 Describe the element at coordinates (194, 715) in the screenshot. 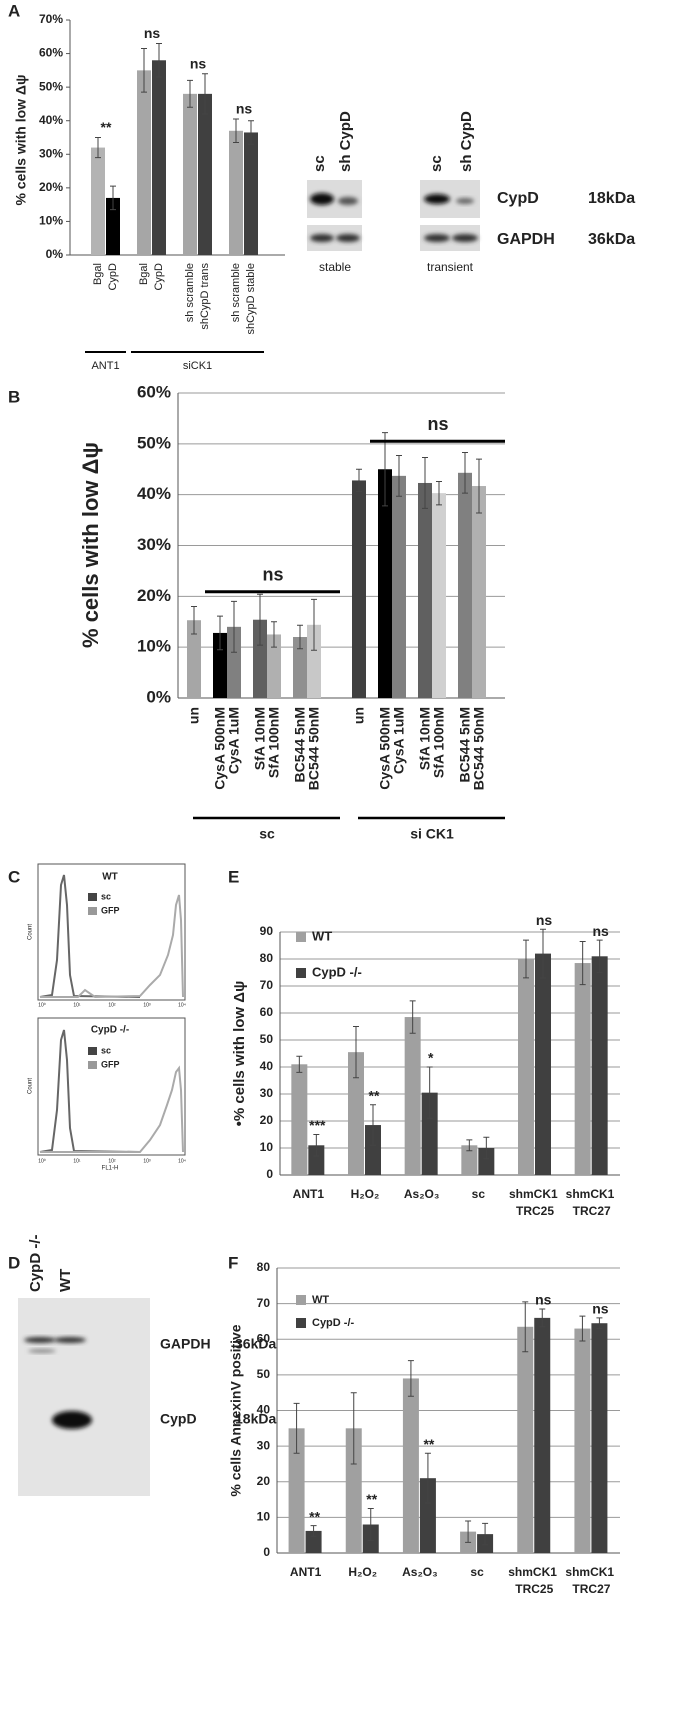

I see `x-tick-label: un` at that location.